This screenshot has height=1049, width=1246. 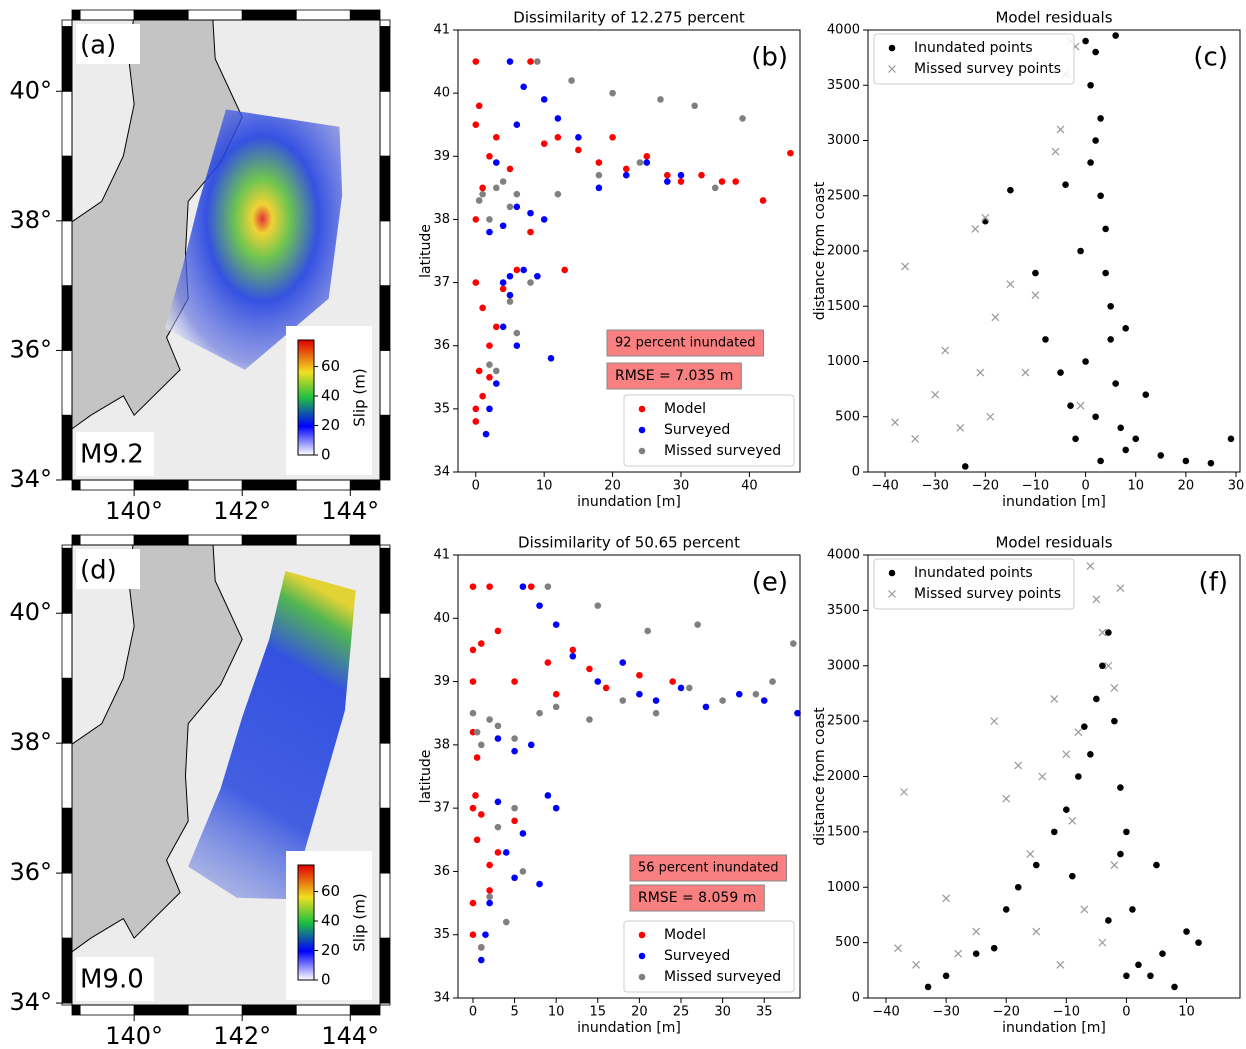 What do you see at coordinates (764, 1012) in the screenshot?
I see `x-tick-label: 35` at bounding box center [764, 1012].